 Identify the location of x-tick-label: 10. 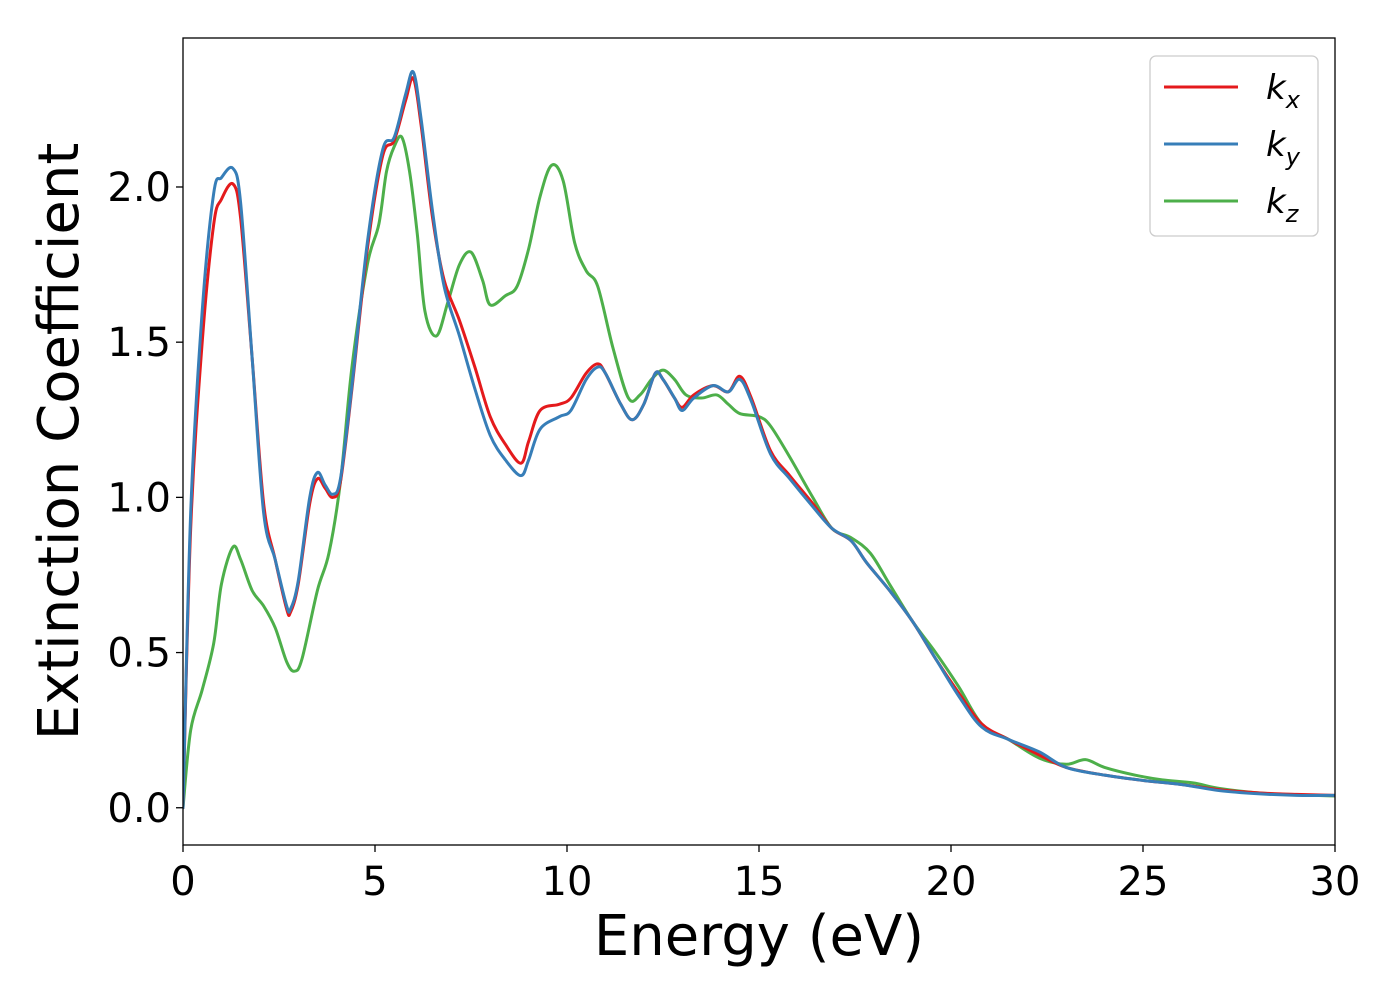
(567, 882).